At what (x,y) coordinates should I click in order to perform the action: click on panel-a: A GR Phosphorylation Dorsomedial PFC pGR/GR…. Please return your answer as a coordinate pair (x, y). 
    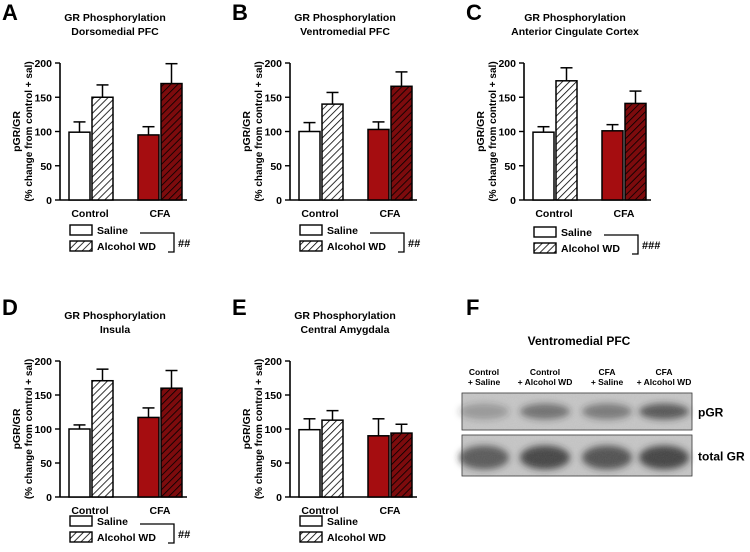
    Looking at the image, I should click on (96, 126).